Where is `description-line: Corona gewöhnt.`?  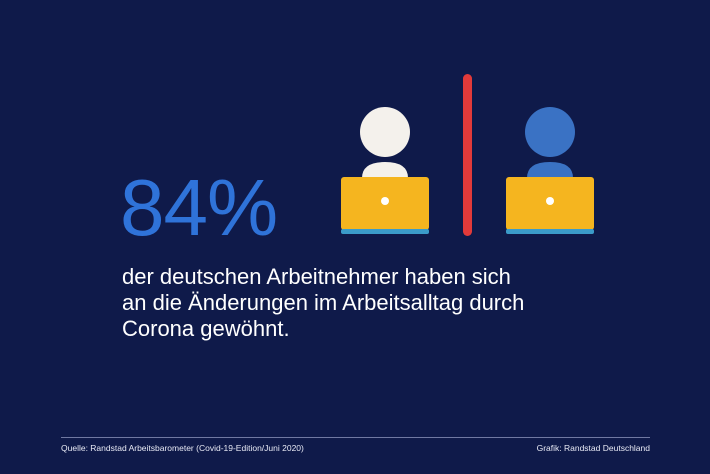 description-line: Corona gewöhnt. is located at coordinates (206, 328).